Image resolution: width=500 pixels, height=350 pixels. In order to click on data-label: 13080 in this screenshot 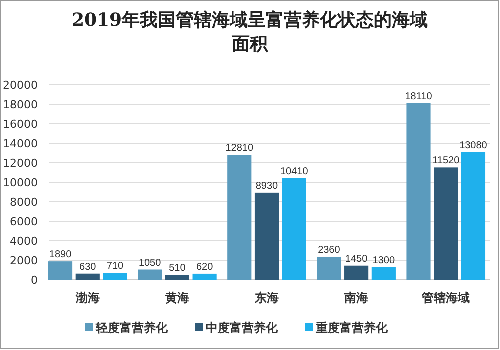, I will do `click(474, 146)`.